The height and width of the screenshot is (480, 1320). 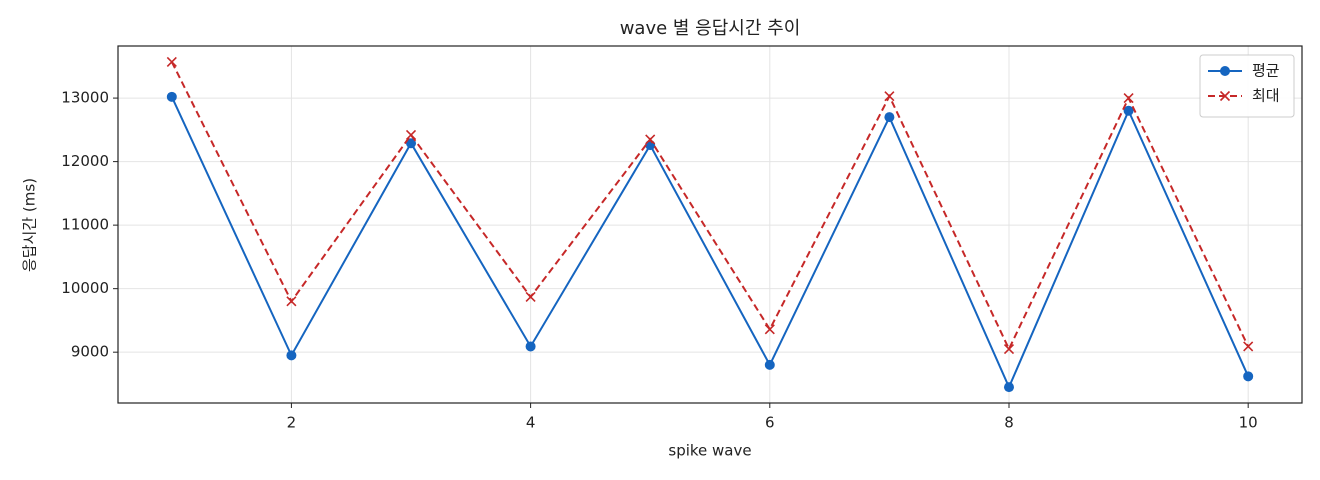 I want to click on chart-title: wave 별 응답시간 추이, so click(x=710, y=28).